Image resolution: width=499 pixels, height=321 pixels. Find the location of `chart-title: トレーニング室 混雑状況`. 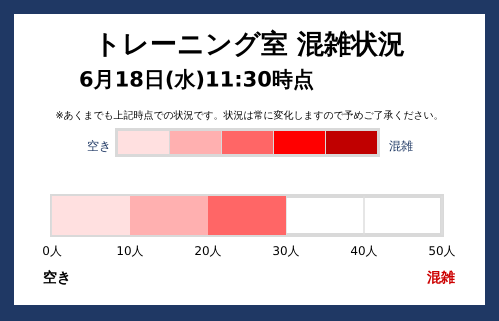

chart-title: トレーニング室 混雑状況 is located at coordinates (250, 44).